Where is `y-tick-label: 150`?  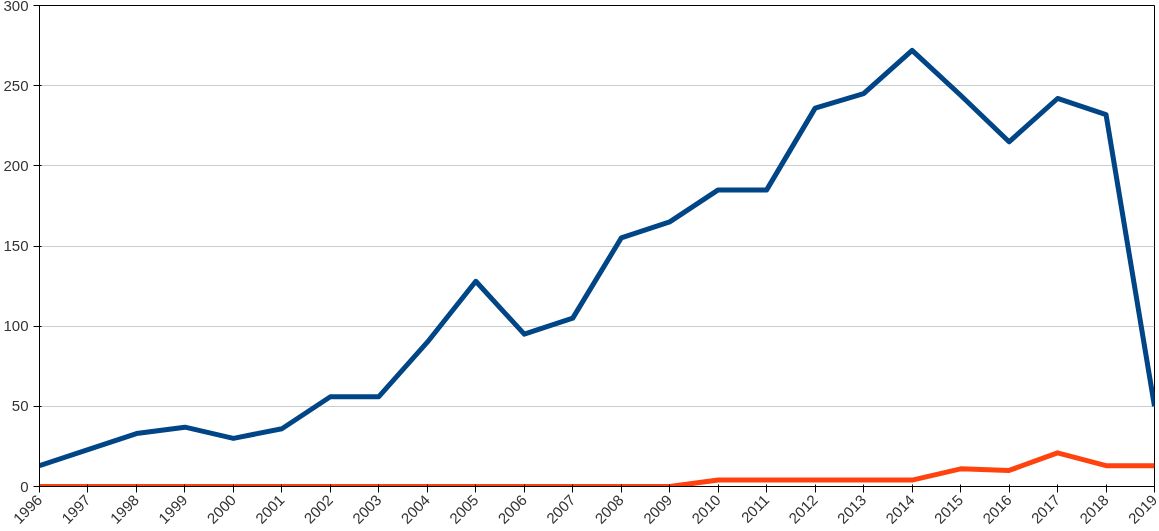
y-tick-label: 150 is located at coordinates (16, 245).